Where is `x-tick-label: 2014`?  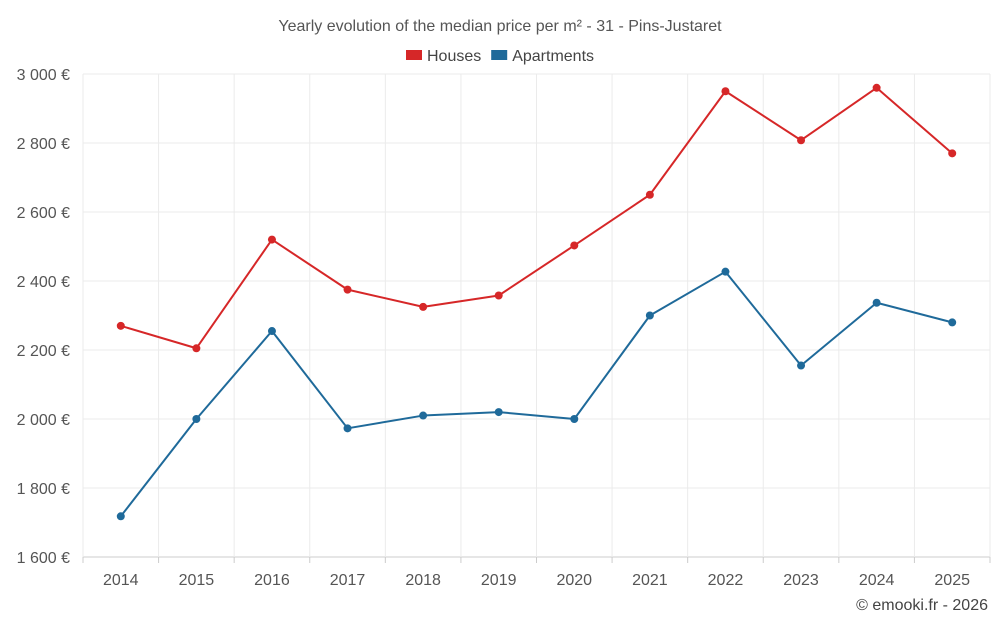
x-tick-label: 2014 is located at coordinates (121, 580).